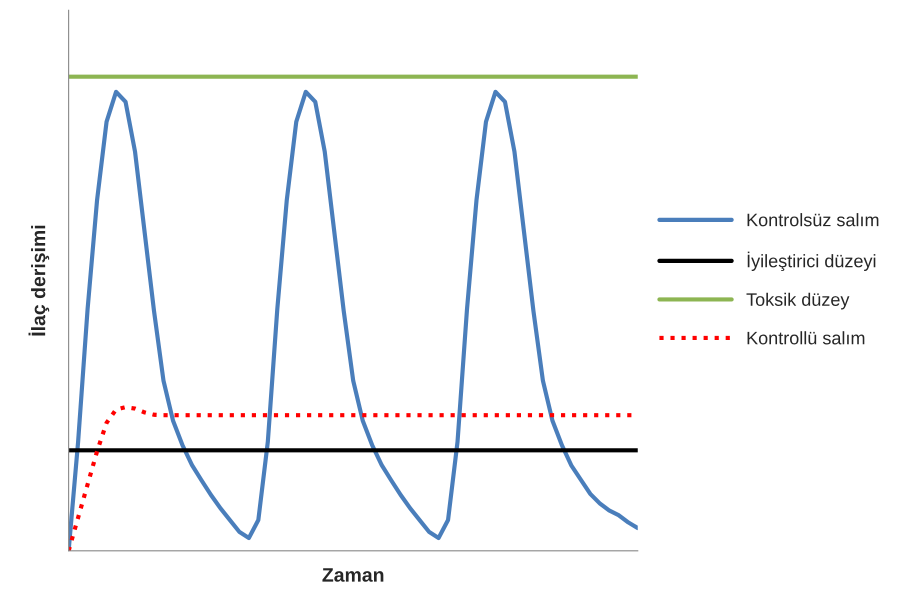 The height and width of the screenshot is (604, 915). What do you see at coordinates (353, 575) in the screenshot?
I see `x-axis-title: Zaman` at bounding box center [353, 575].